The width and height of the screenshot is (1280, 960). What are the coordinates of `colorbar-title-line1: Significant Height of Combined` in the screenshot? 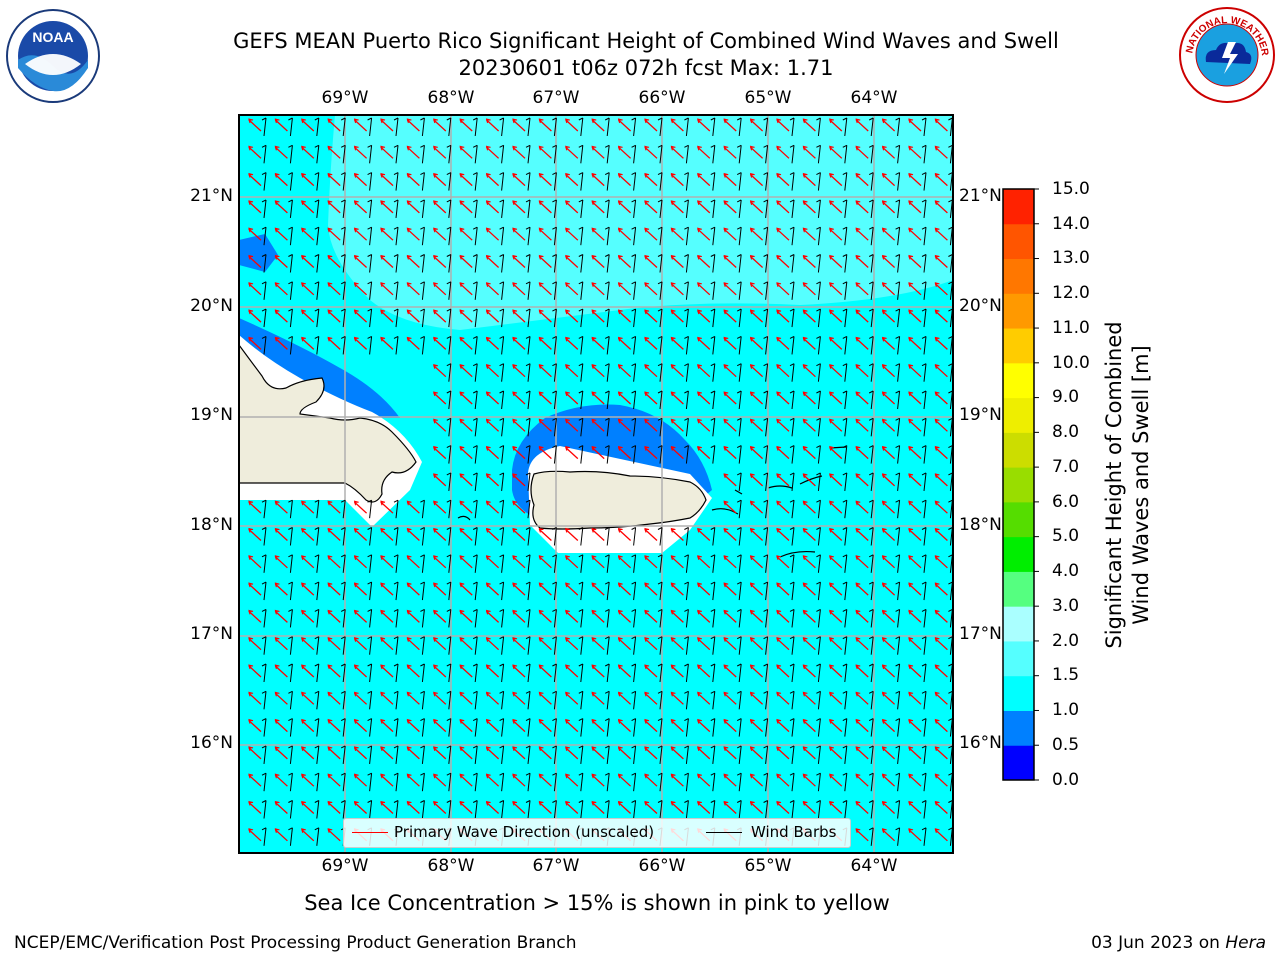 It's located at (1114, 485).